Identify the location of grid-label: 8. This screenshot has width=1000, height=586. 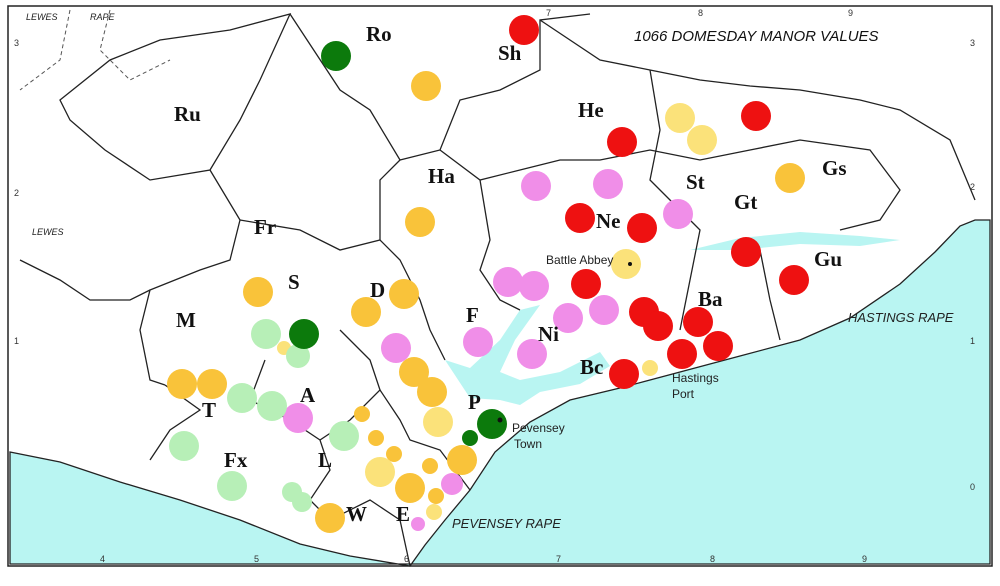
(712, 559).